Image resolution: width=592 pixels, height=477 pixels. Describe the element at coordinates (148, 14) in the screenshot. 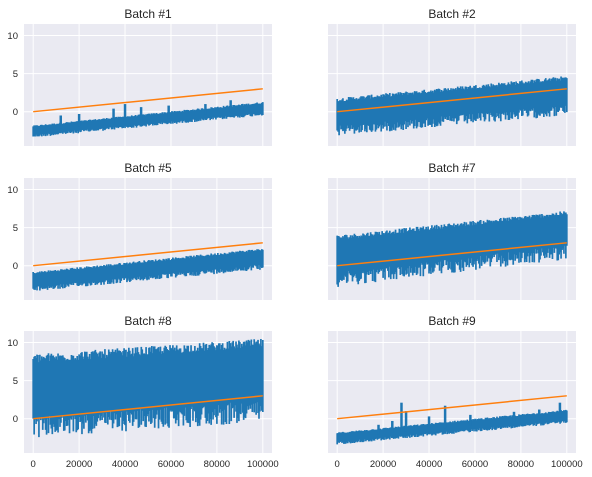

I see `subplot-title: Batch #1` at that location.